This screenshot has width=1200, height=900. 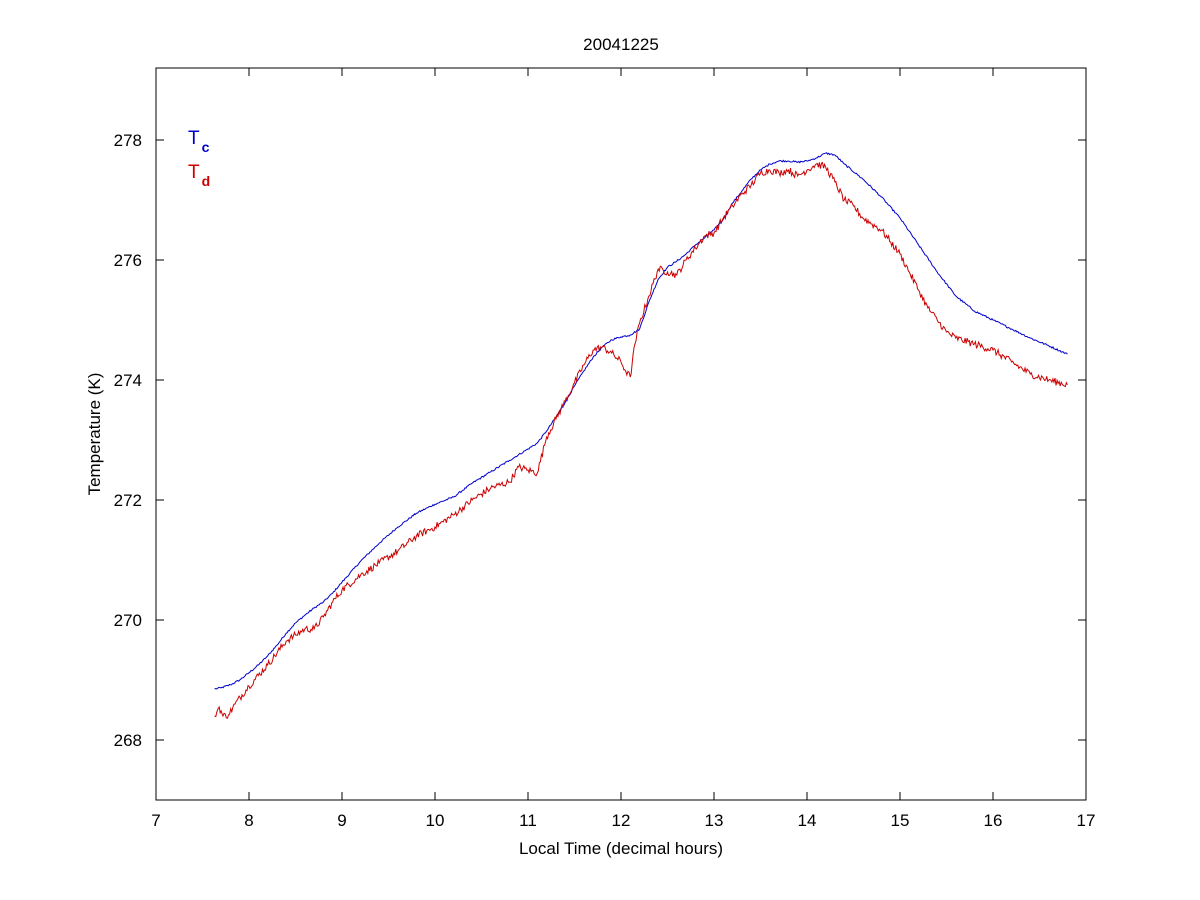 What do you see at coordinates (621, 820) in the screenshot?
I see `x-tick-label: 12` at bounding box center [621, 820].